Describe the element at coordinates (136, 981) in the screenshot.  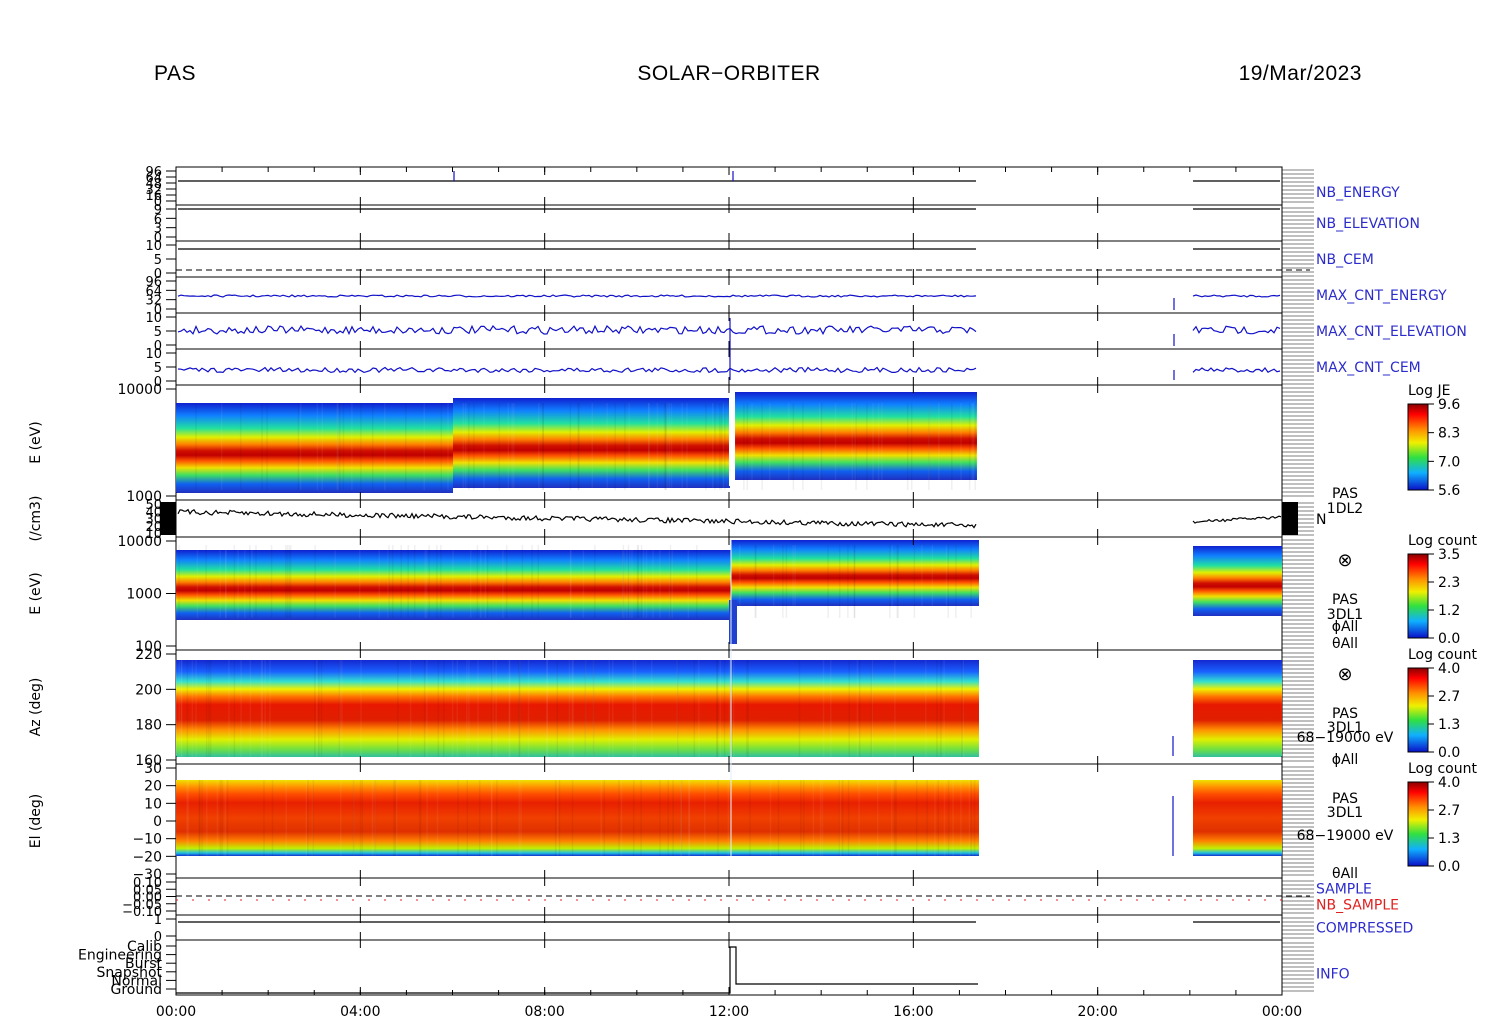
I see `y-tick-label: Normal` at that location.